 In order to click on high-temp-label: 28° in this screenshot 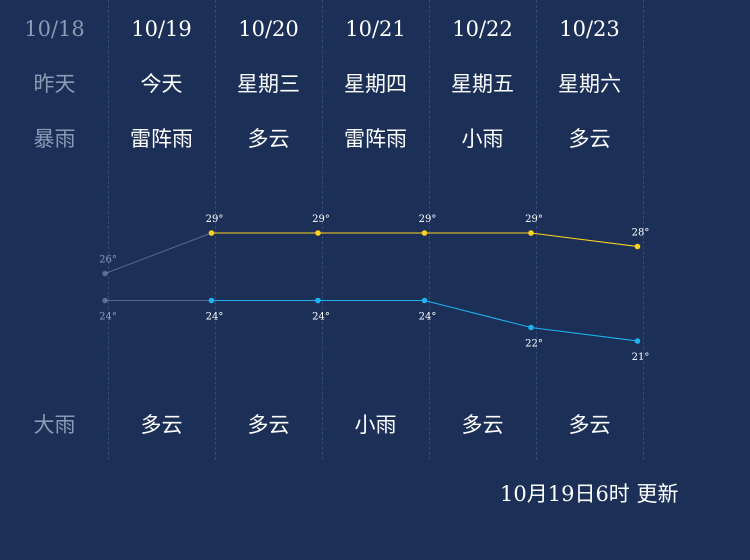, I will do `click(641, 233)`.